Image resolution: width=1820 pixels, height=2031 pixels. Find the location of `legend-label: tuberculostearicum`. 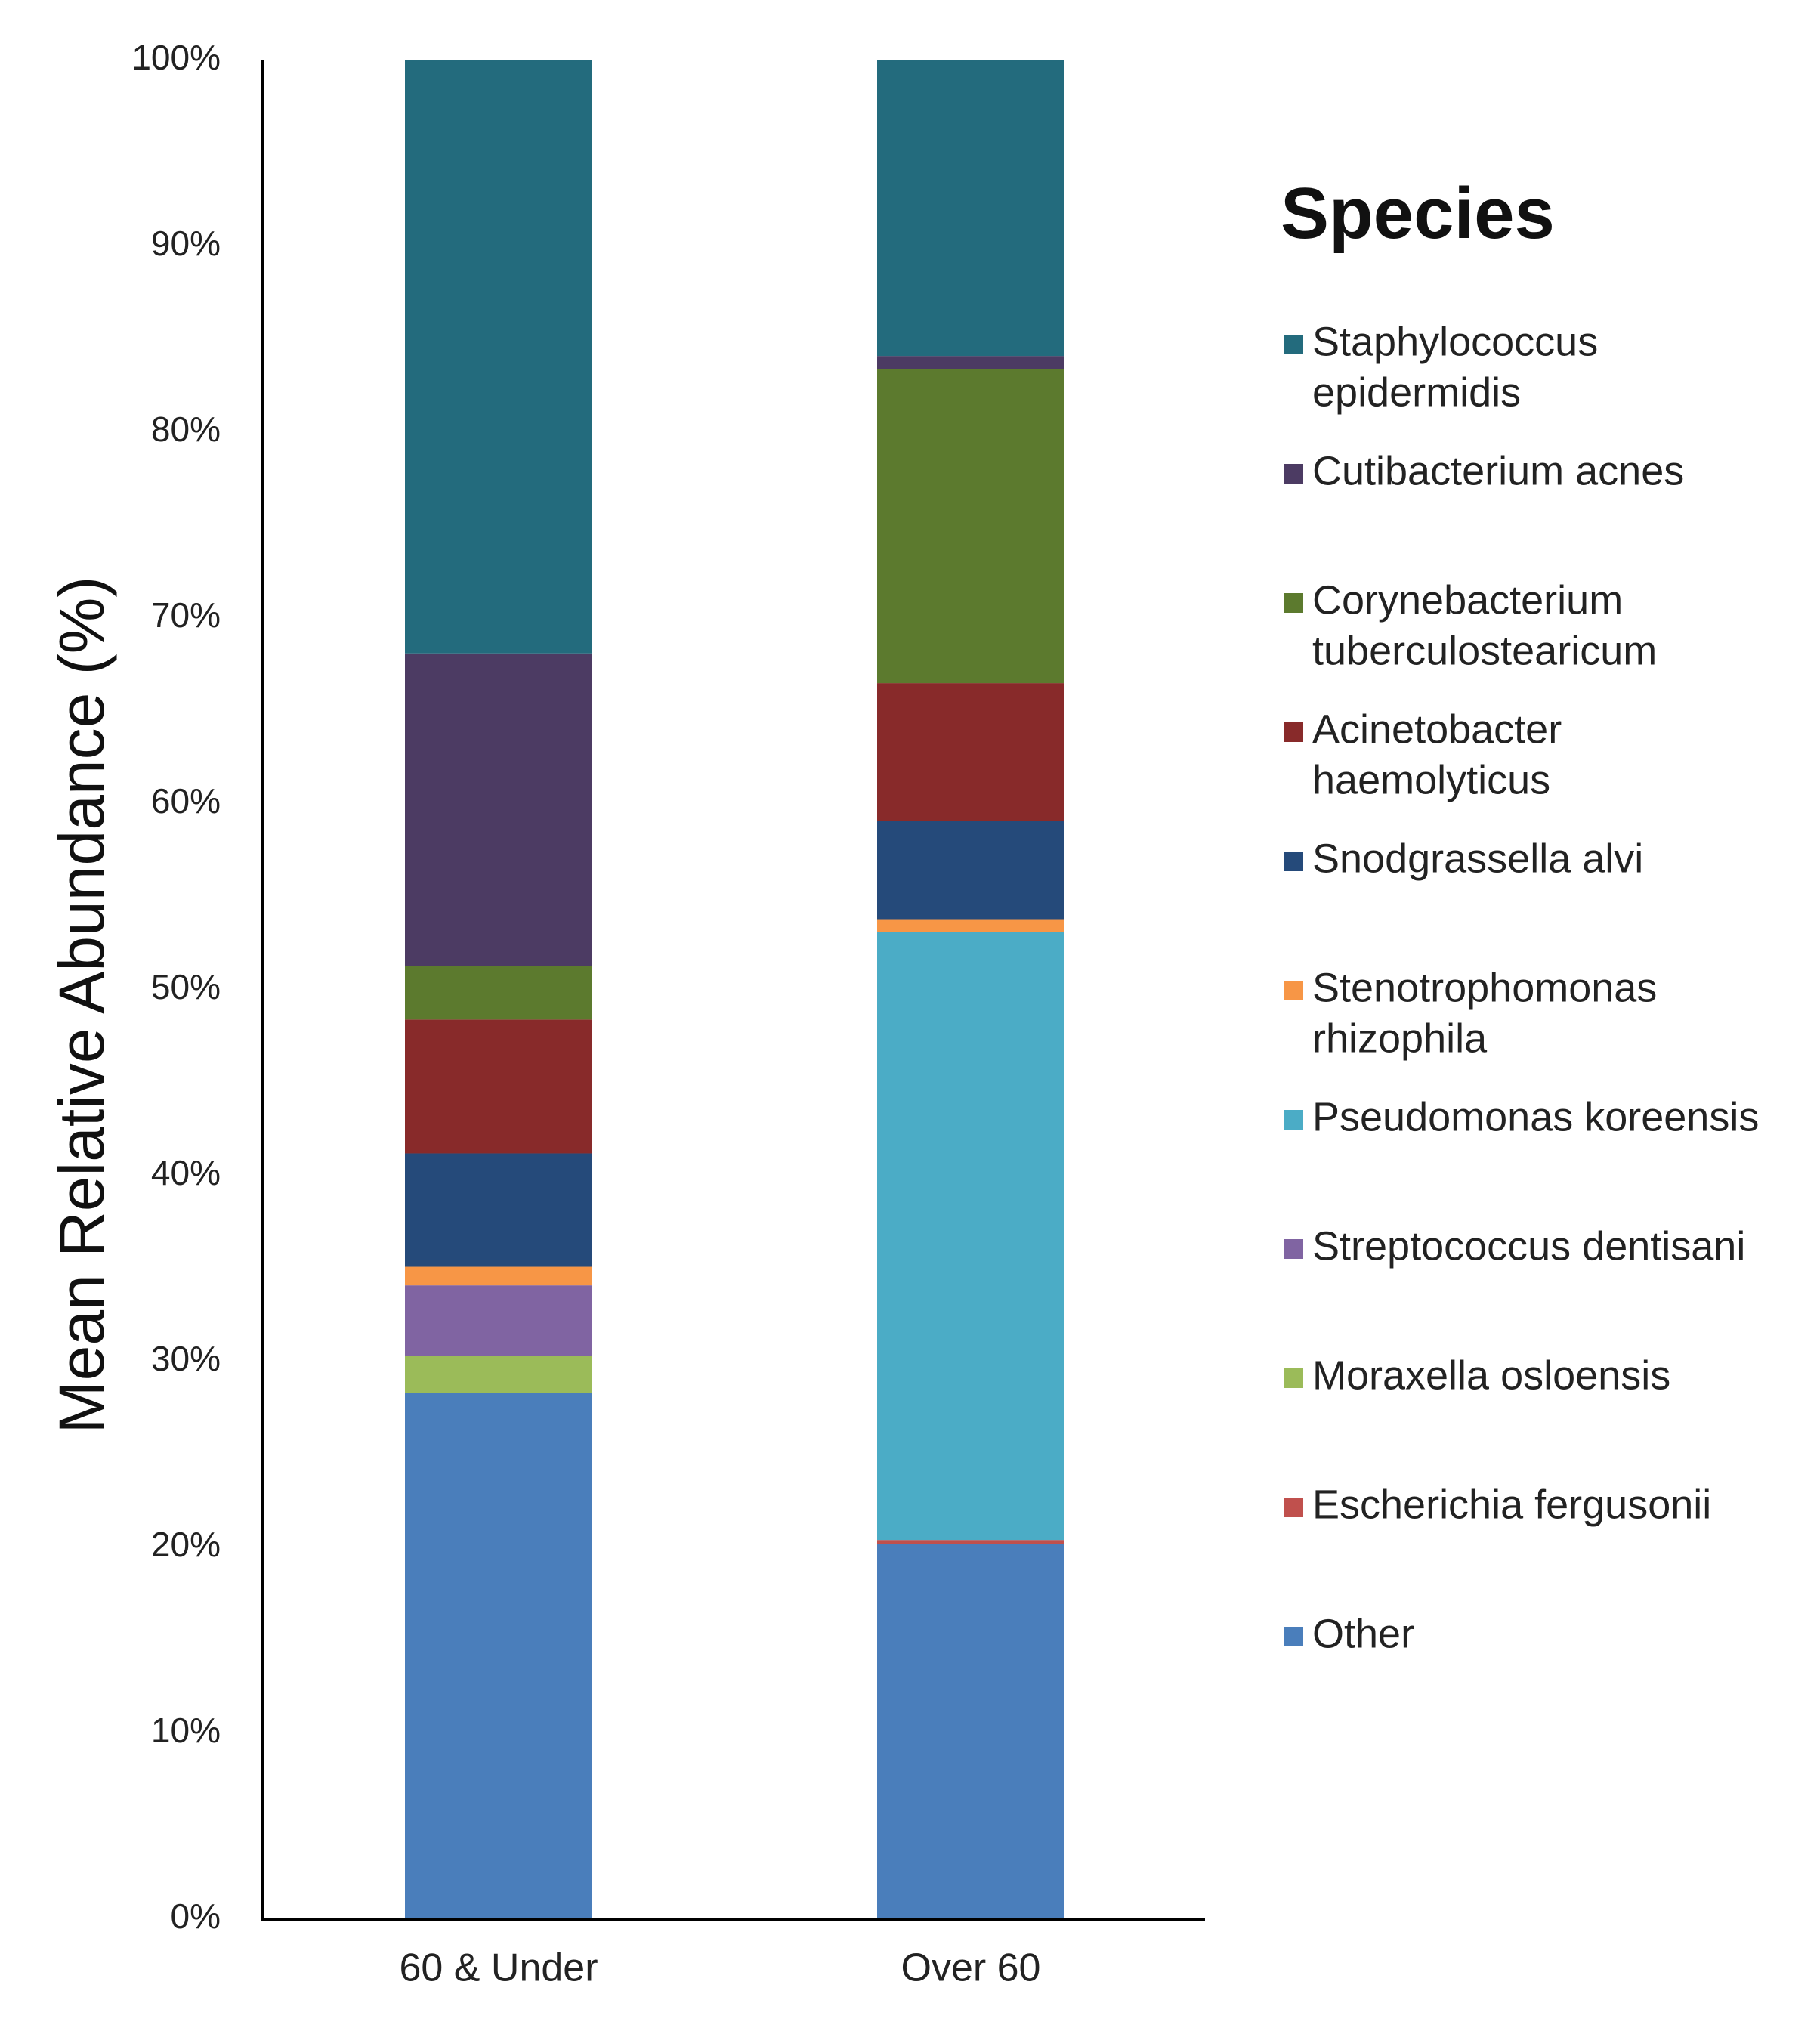

legend-label: tuberculostearicum is located at coordinates (1484, 650).